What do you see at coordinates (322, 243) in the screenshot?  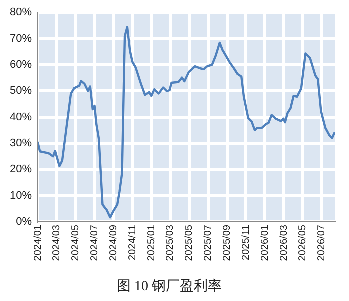 I see `x-tick-label: 2026/07` at bounding box center [322, 243].